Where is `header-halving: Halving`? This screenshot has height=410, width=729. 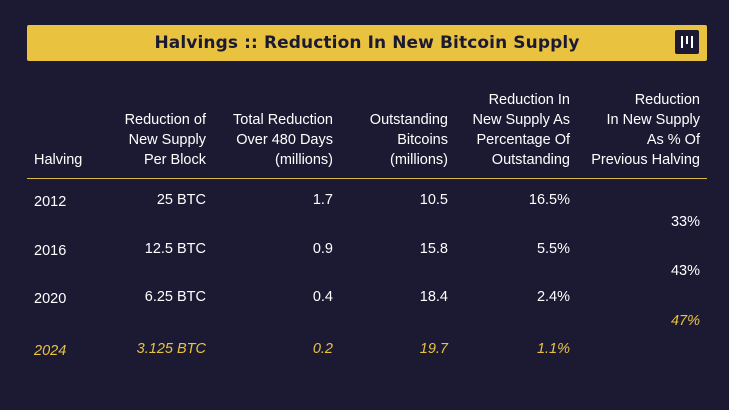
header-halving: Halving is located at coordinates (58, 160).